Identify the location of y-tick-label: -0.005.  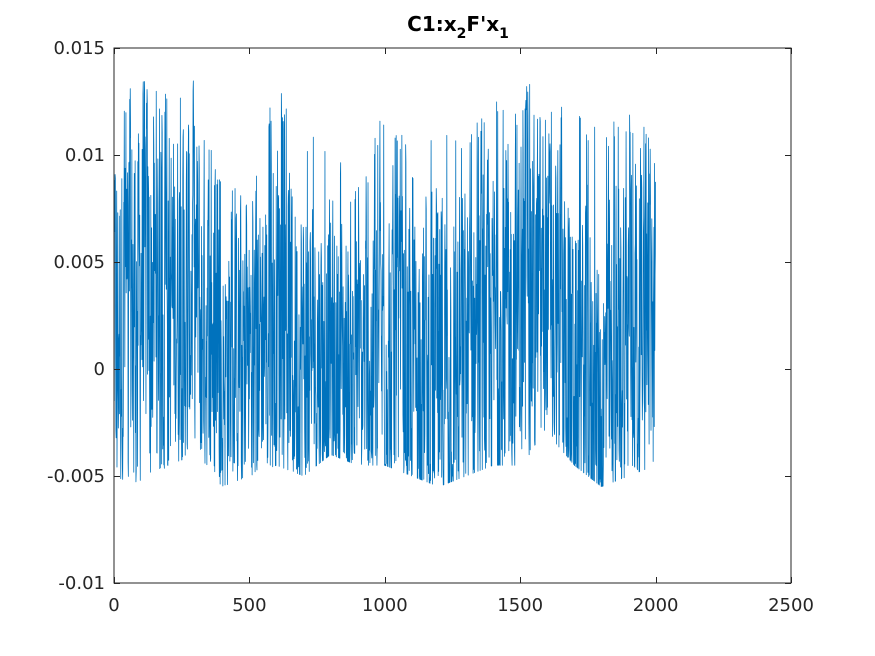
(76, 476).